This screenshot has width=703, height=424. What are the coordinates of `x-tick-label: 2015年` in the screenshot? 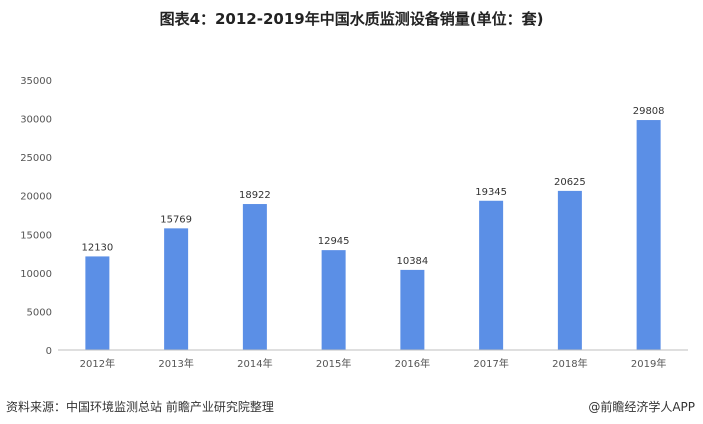 It's located at (333, 363).